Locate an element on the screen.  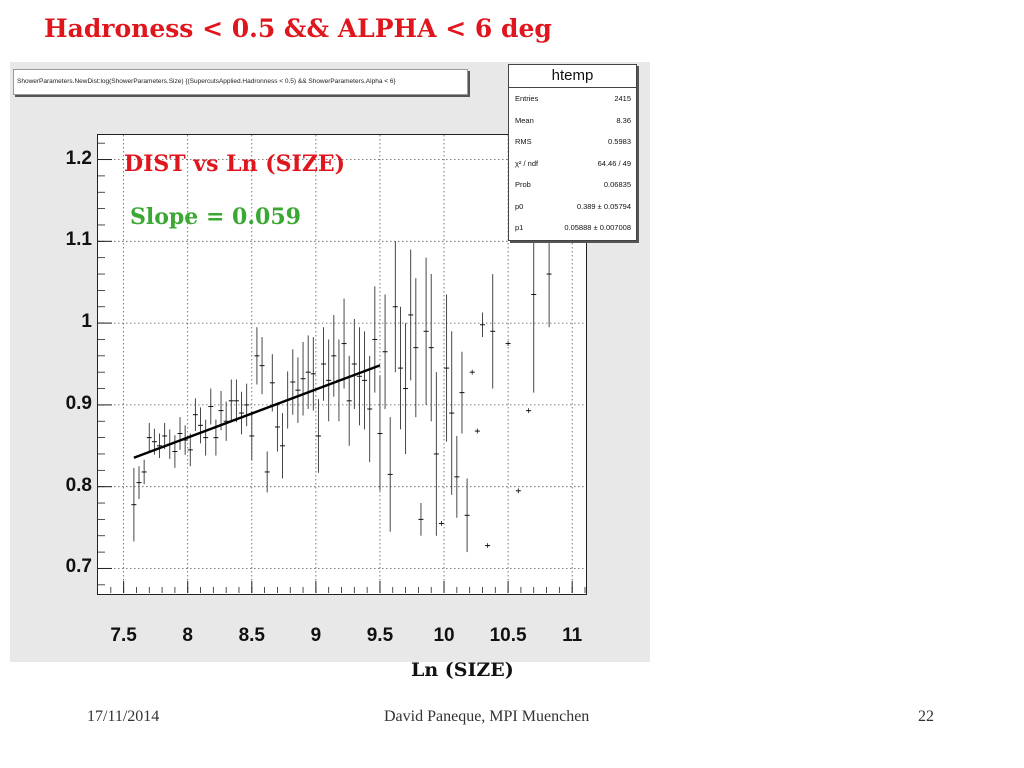
slope-annotation: Slope = 0.059 is located at coordinates (215, 217).